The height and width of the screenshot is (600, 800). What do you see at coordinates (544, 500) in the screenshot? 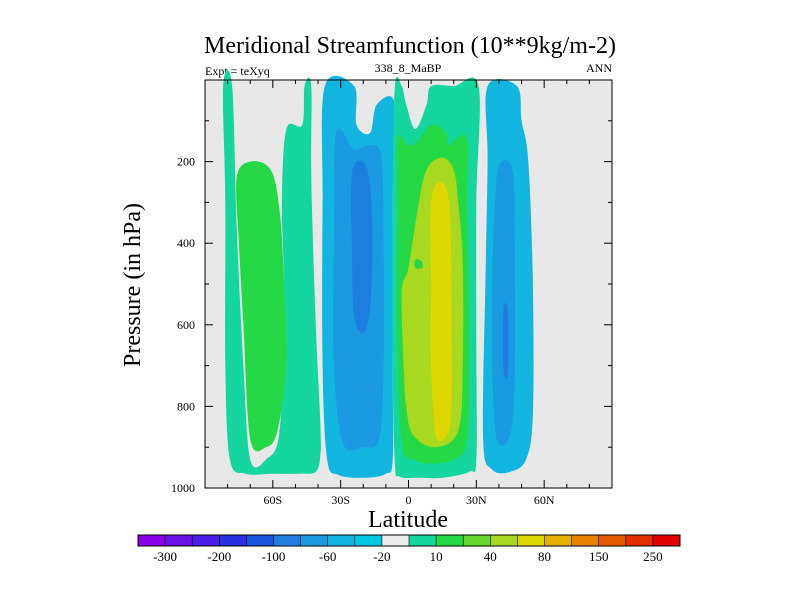
I see `x-tick-label: 60N` at bounding box center [544, 500].